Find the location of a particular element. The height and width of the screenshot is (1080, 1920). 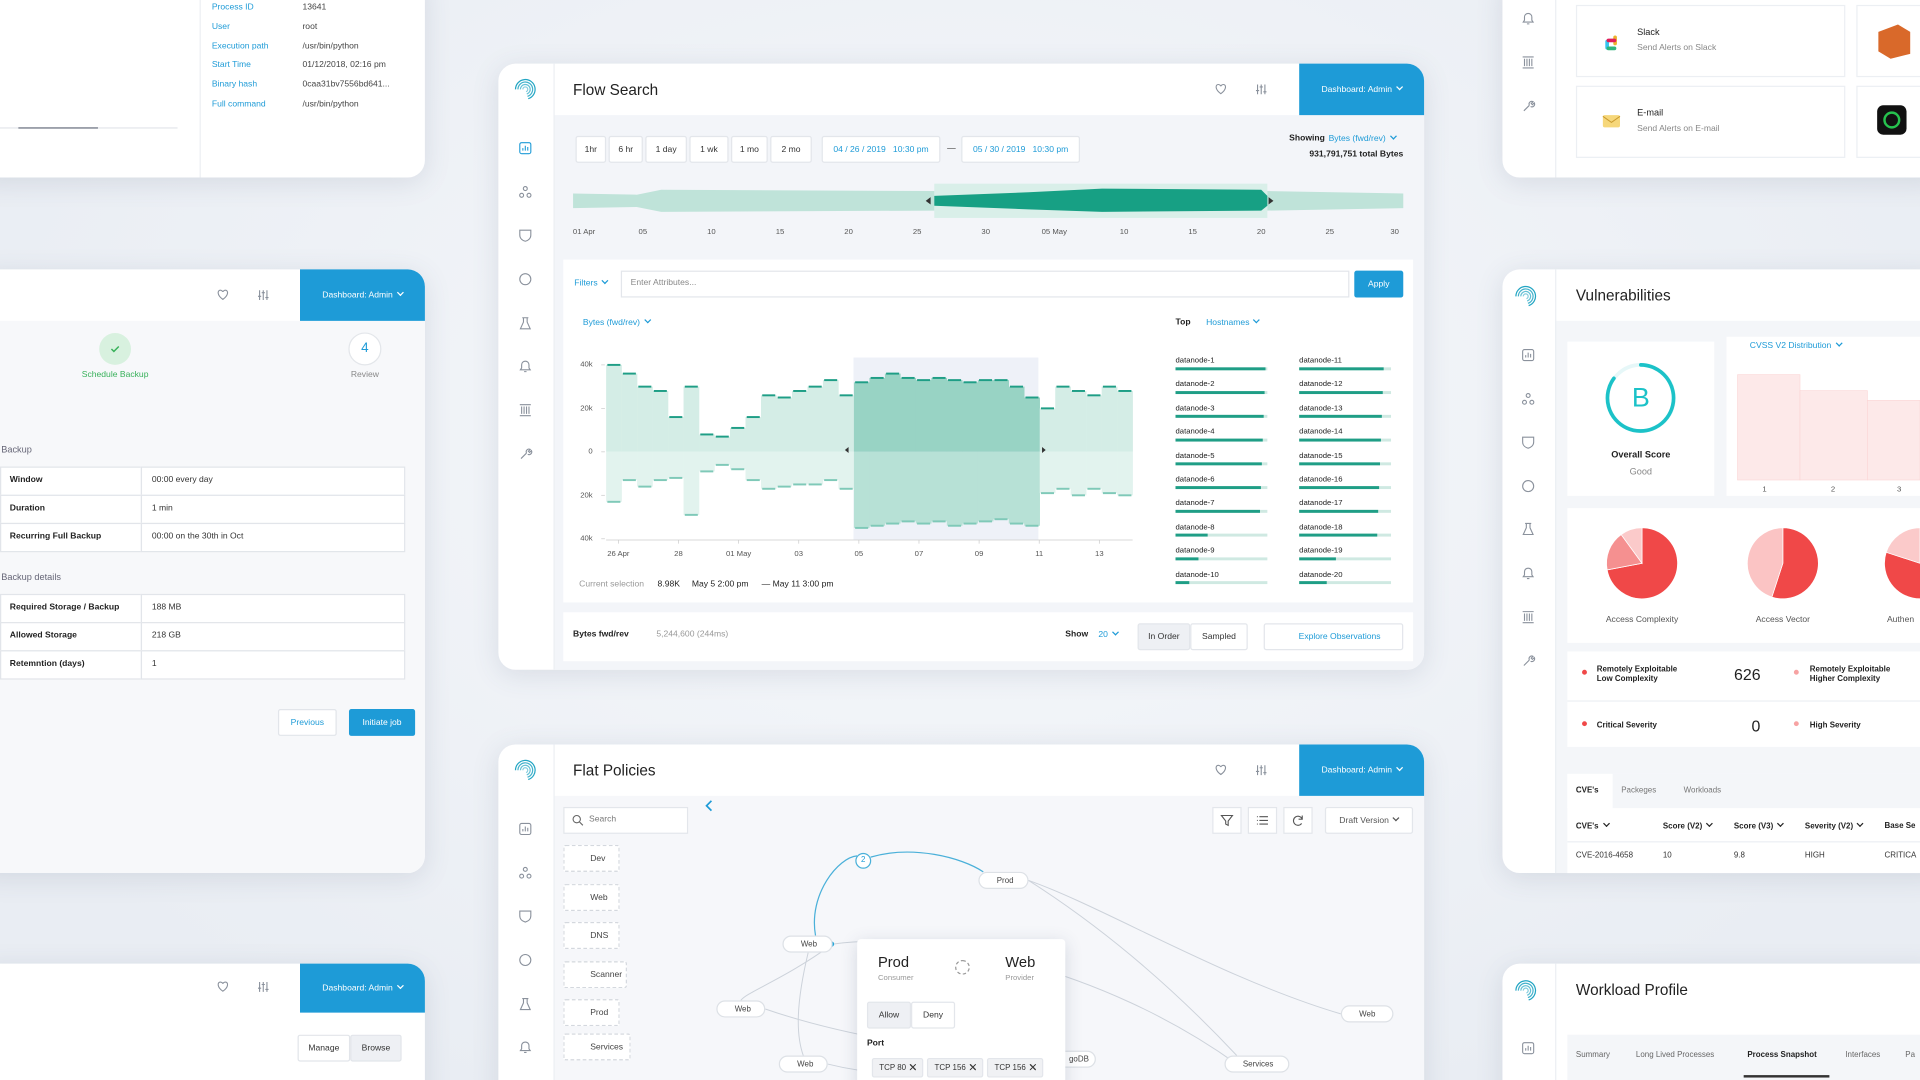

dashboard-button-label: Dashboard: Admin is located at coordinates (1361, 89).